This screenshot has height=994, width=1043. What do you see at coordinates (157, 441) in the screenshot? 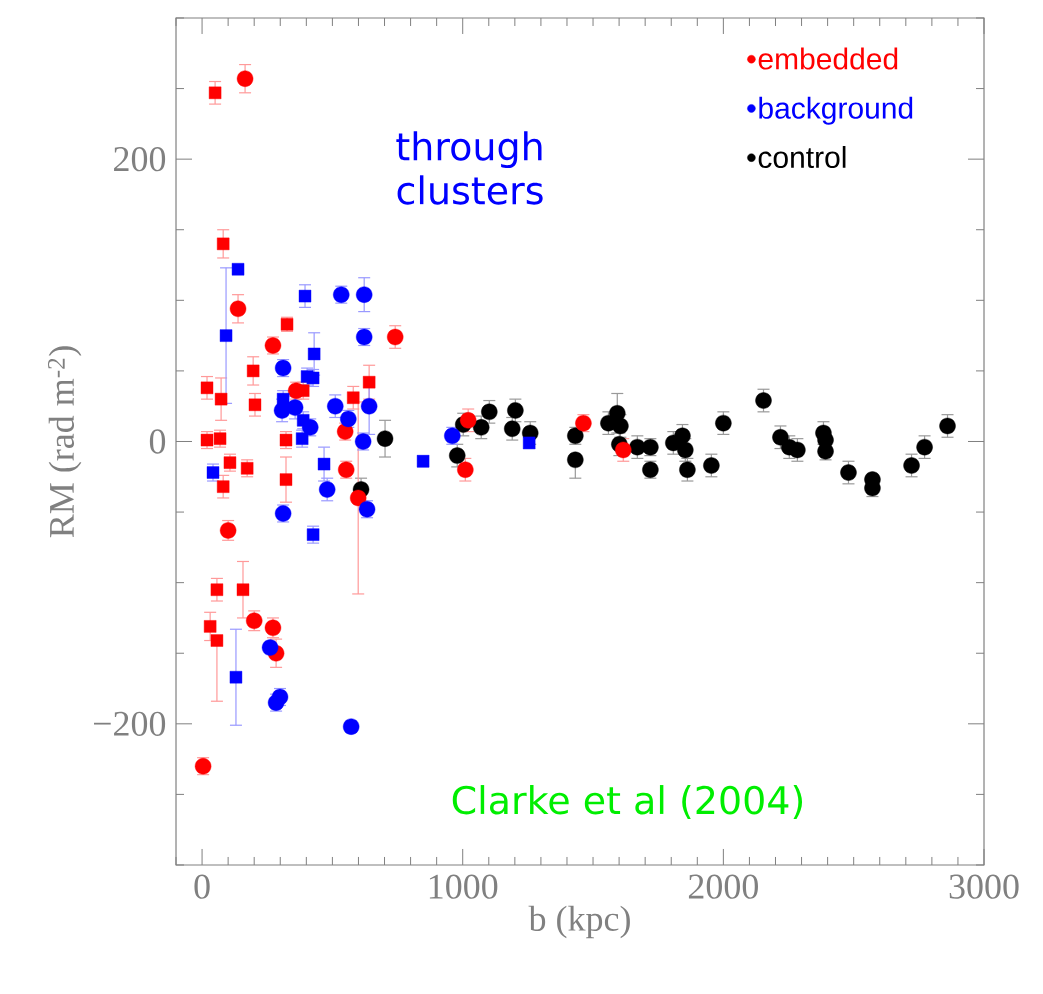
I see `y-tick-label: 0` at bounding box center [157, 441].